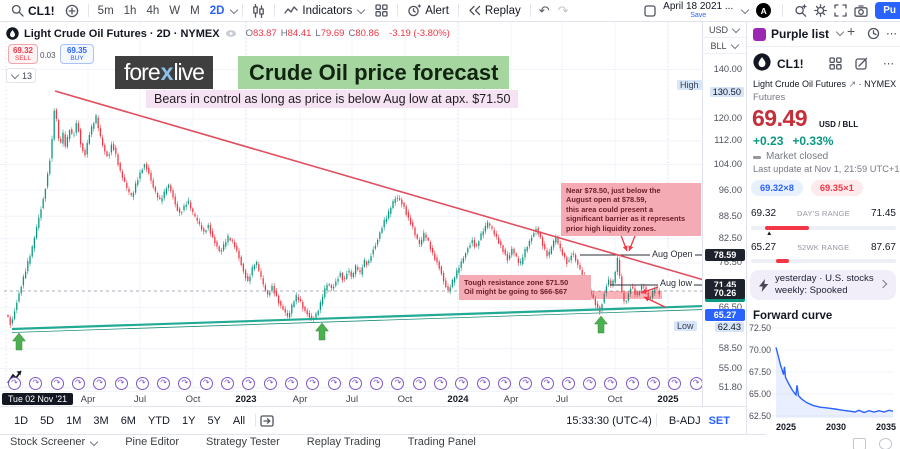 The width and height of the screenshot is (900, 449). What do you see at coordinates (852, 84) in the screenshot?
I see `external-link-icon: ↗` at bounding box center [852, 84].